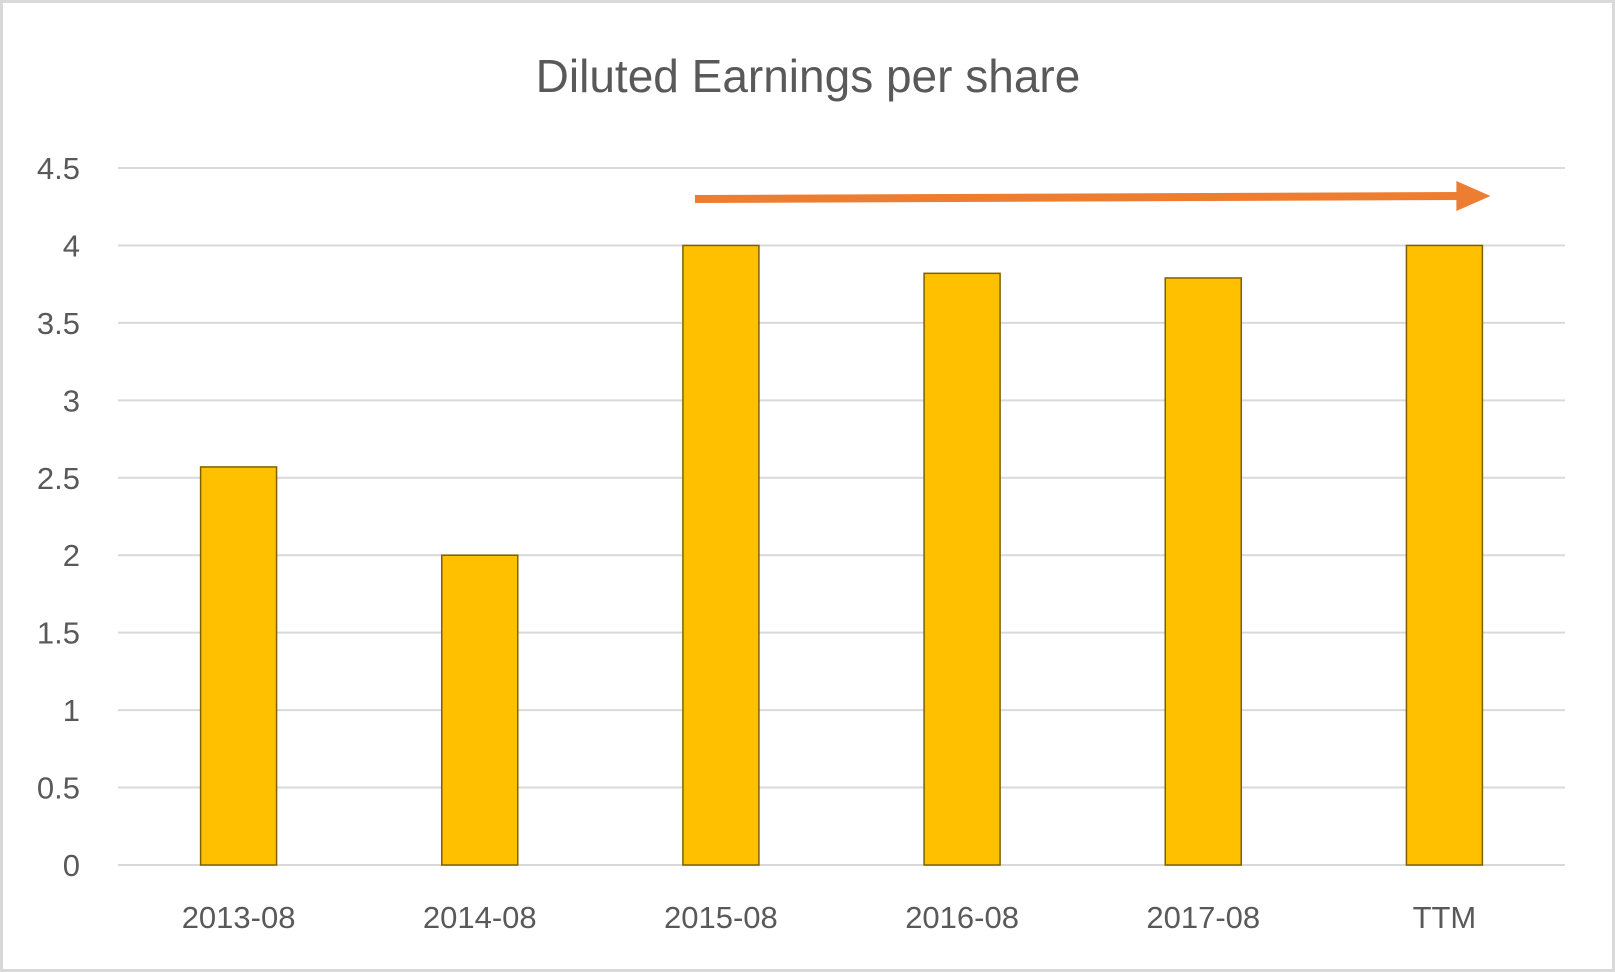 The width and height of the screenshot is (1615, 972). What do you see at coordinates (71, 245) in the screenshot?
I see `y-tick-label: 4` at bounding box center [71, 245].